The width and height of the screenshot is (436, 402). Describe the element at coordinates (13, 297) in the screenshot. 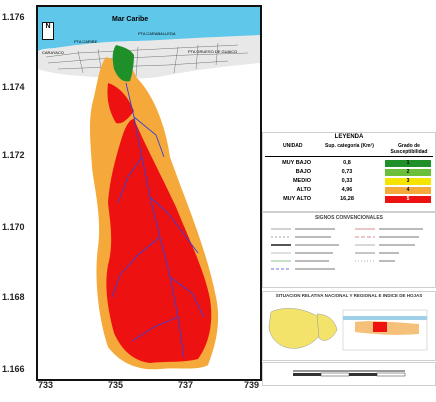

I see `y-tick: 1.168` at that location.